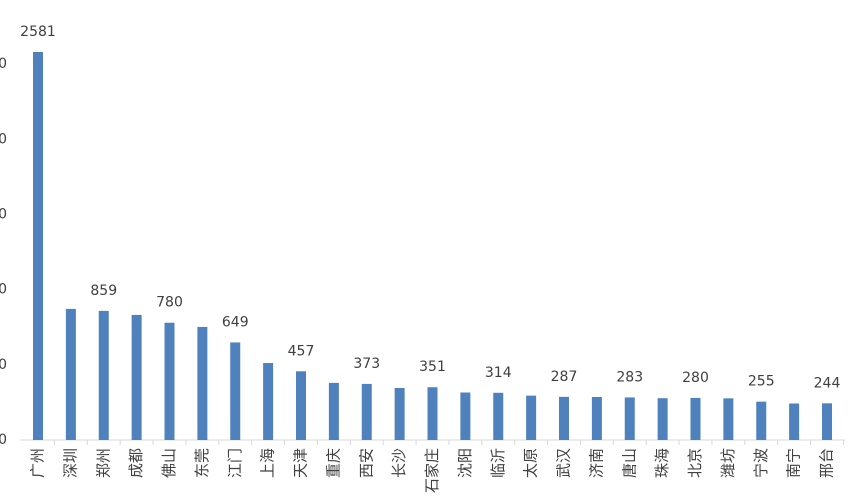  What do you see at coordinates (366, 463) in the screenshot?
I see `x-tick-label: 西安` at bounding box center [366, 463].